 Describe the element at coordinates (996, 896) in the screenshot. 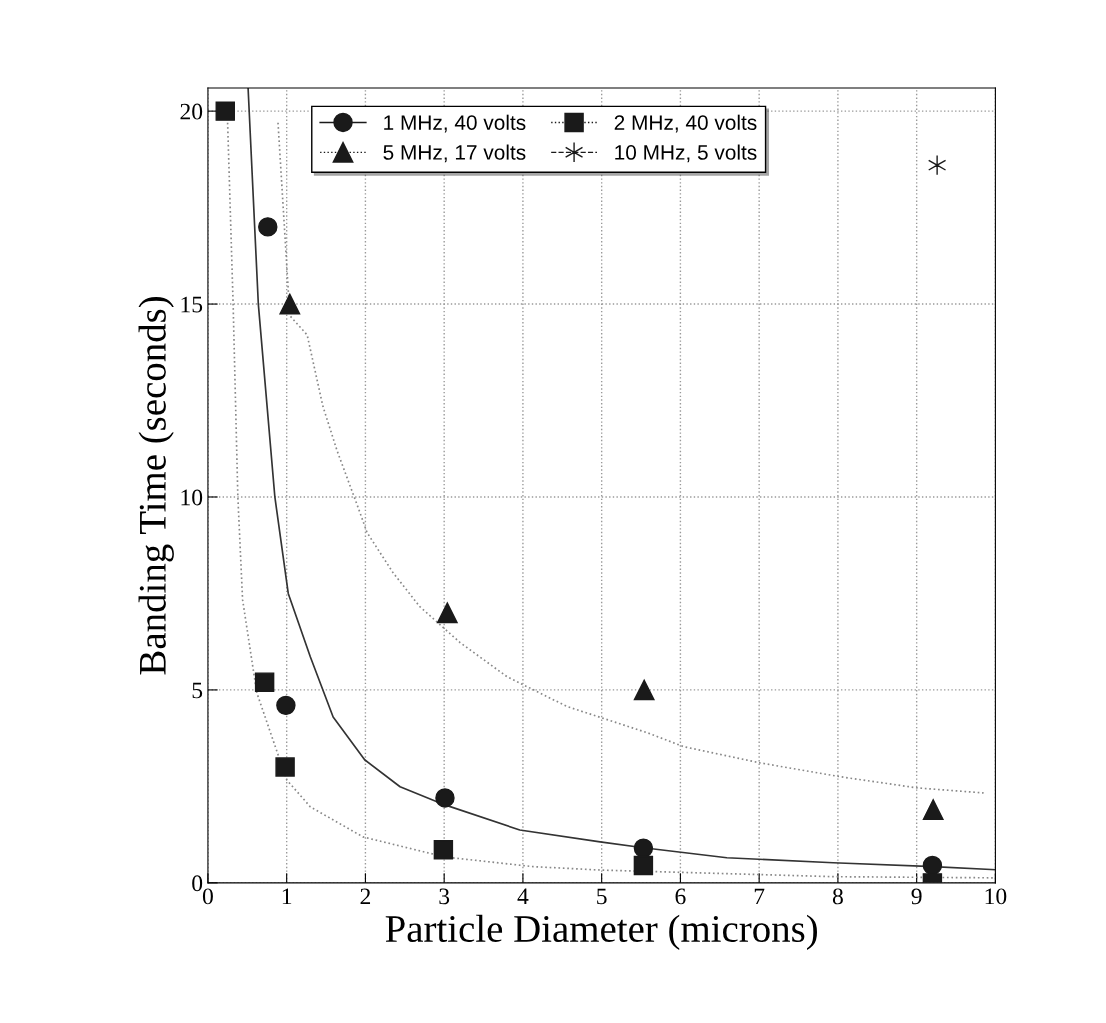

I see `x-tick-label: 10` at that location.